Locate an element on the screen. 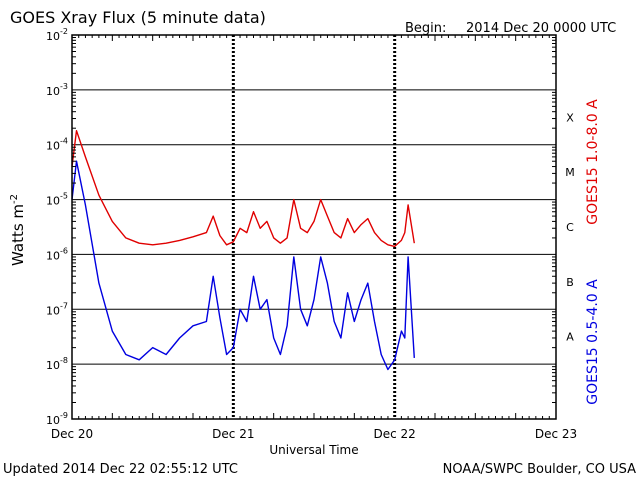 This screenshot has height=480, width=640. x-tick-label: Dec 21 is located at coordinates (233, 434).